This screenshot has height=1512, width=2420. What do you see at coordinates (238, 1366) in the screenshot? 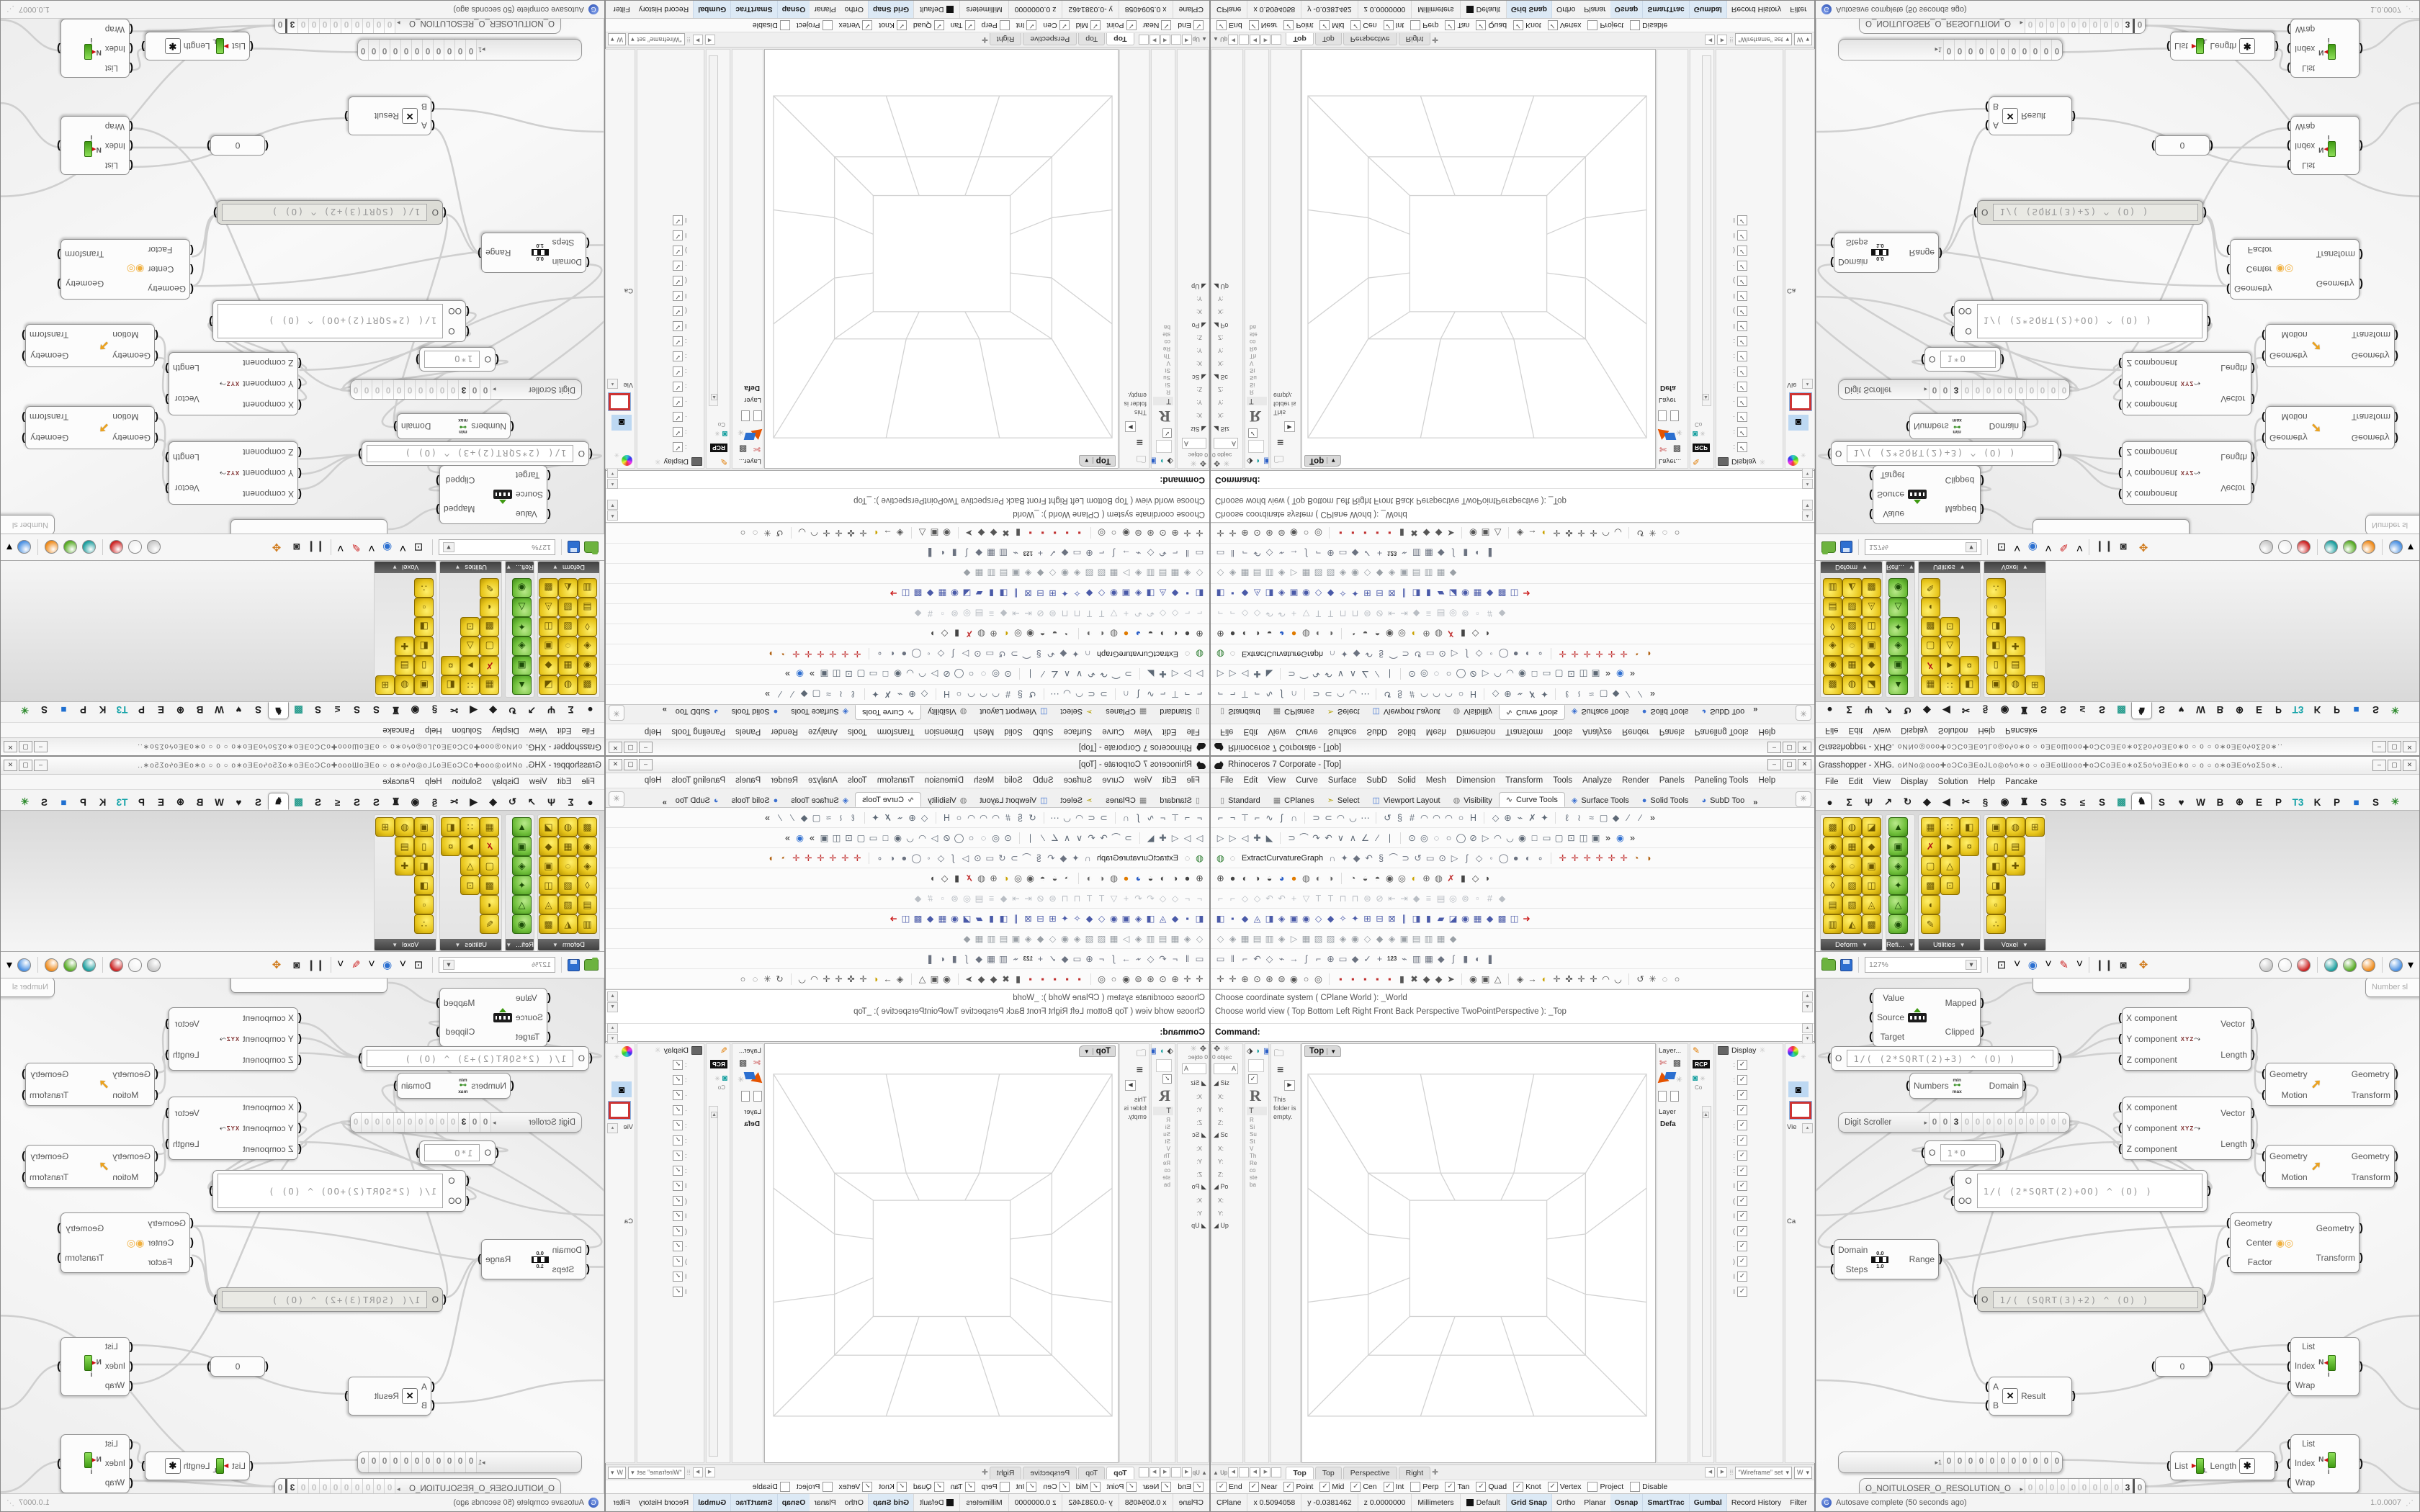
I see `panel-component: 0()` at bounding box center [238, 1366].